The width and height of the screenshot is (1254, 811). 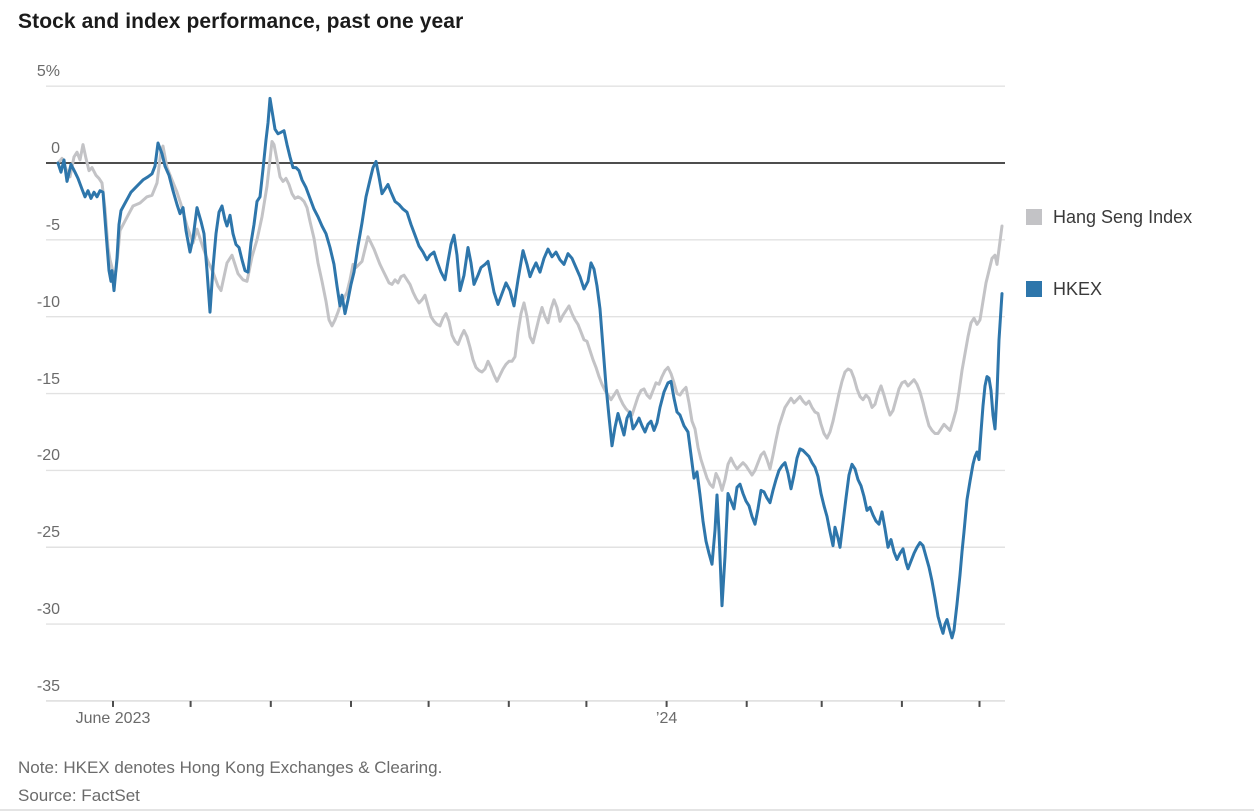 What do you see at coordinates (666, 718) in the screenshot?
I see `x-axis-label: ’24` at bounding box center [666, 718].